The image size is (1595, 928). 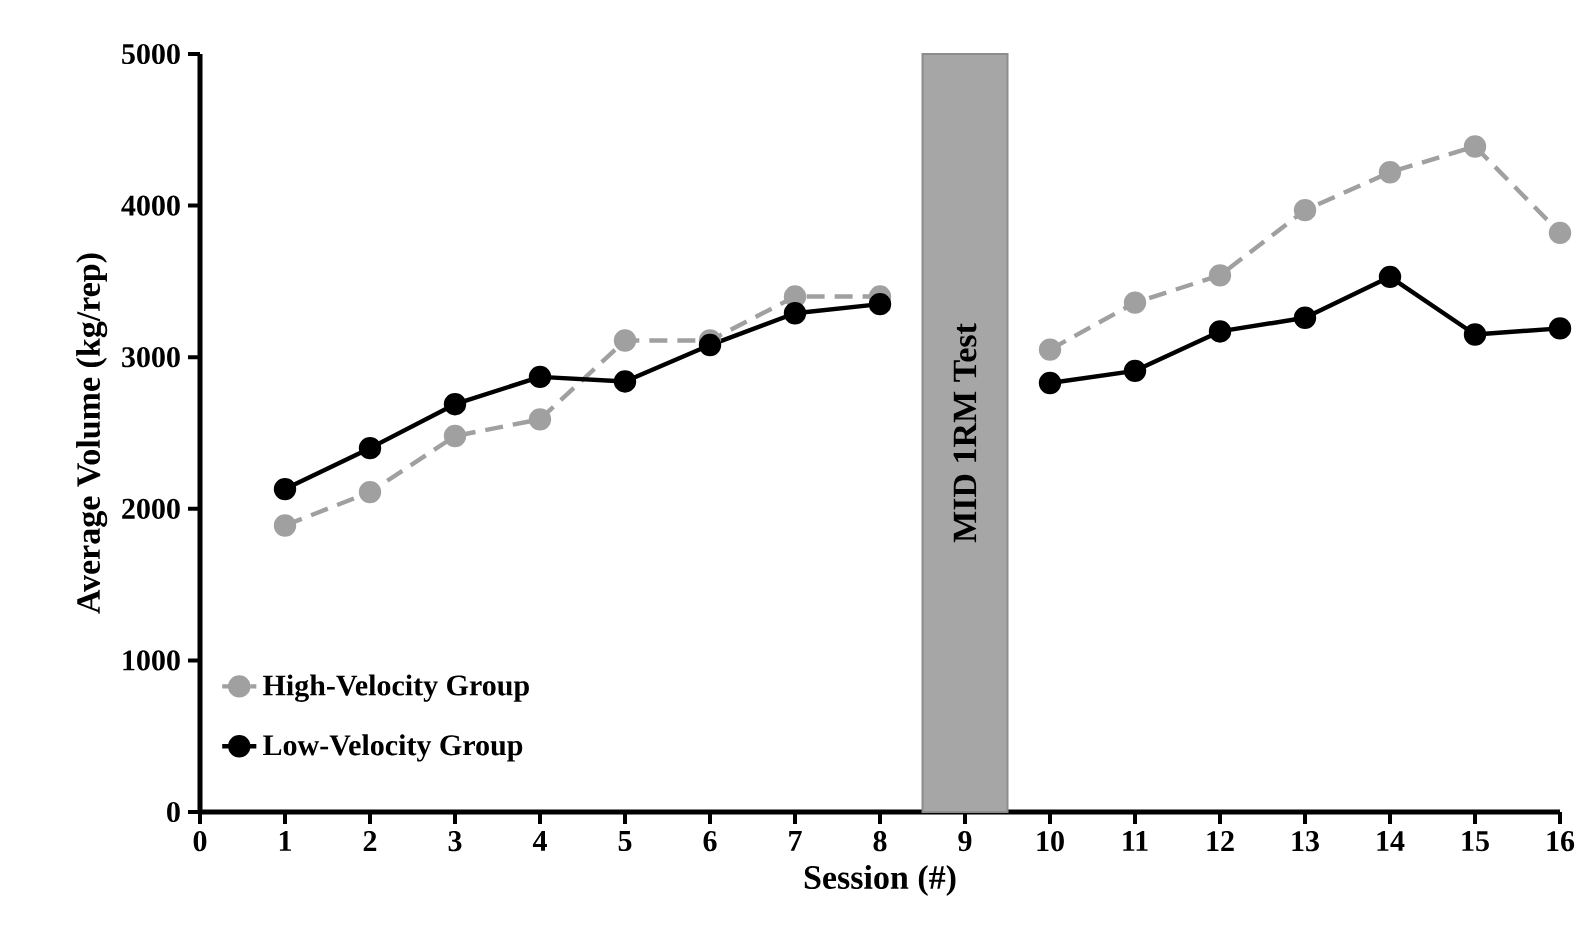 I want to click on x-tick-label: 7, so click(x=795, y=841).